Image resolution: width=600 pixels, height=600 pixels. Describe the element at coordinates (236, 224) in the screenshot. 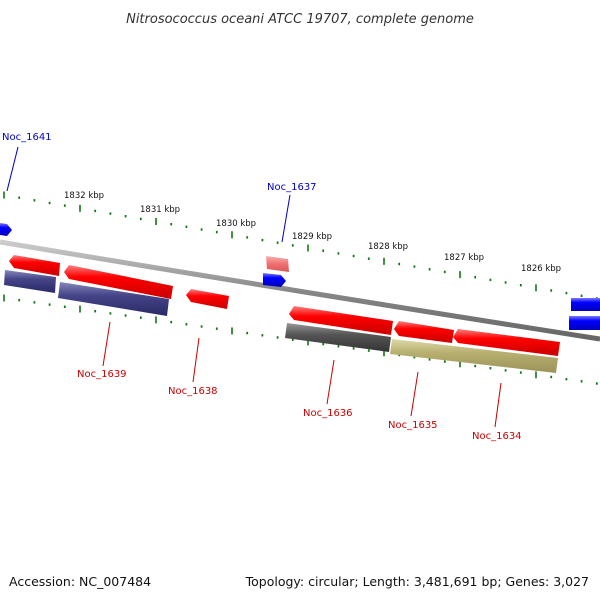

I see `scale-label-1830-kbp: 1830 kbp` at that location.